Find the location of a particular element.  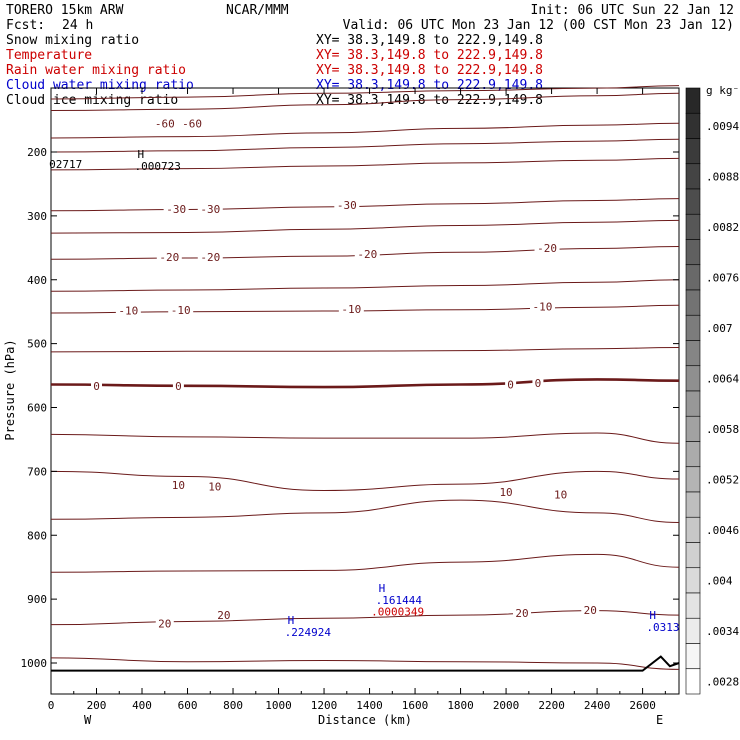

field-xy-cloud-water: XY= 38.3,149.8 to 222.9,149.8 is located at coordinates (429, 85).